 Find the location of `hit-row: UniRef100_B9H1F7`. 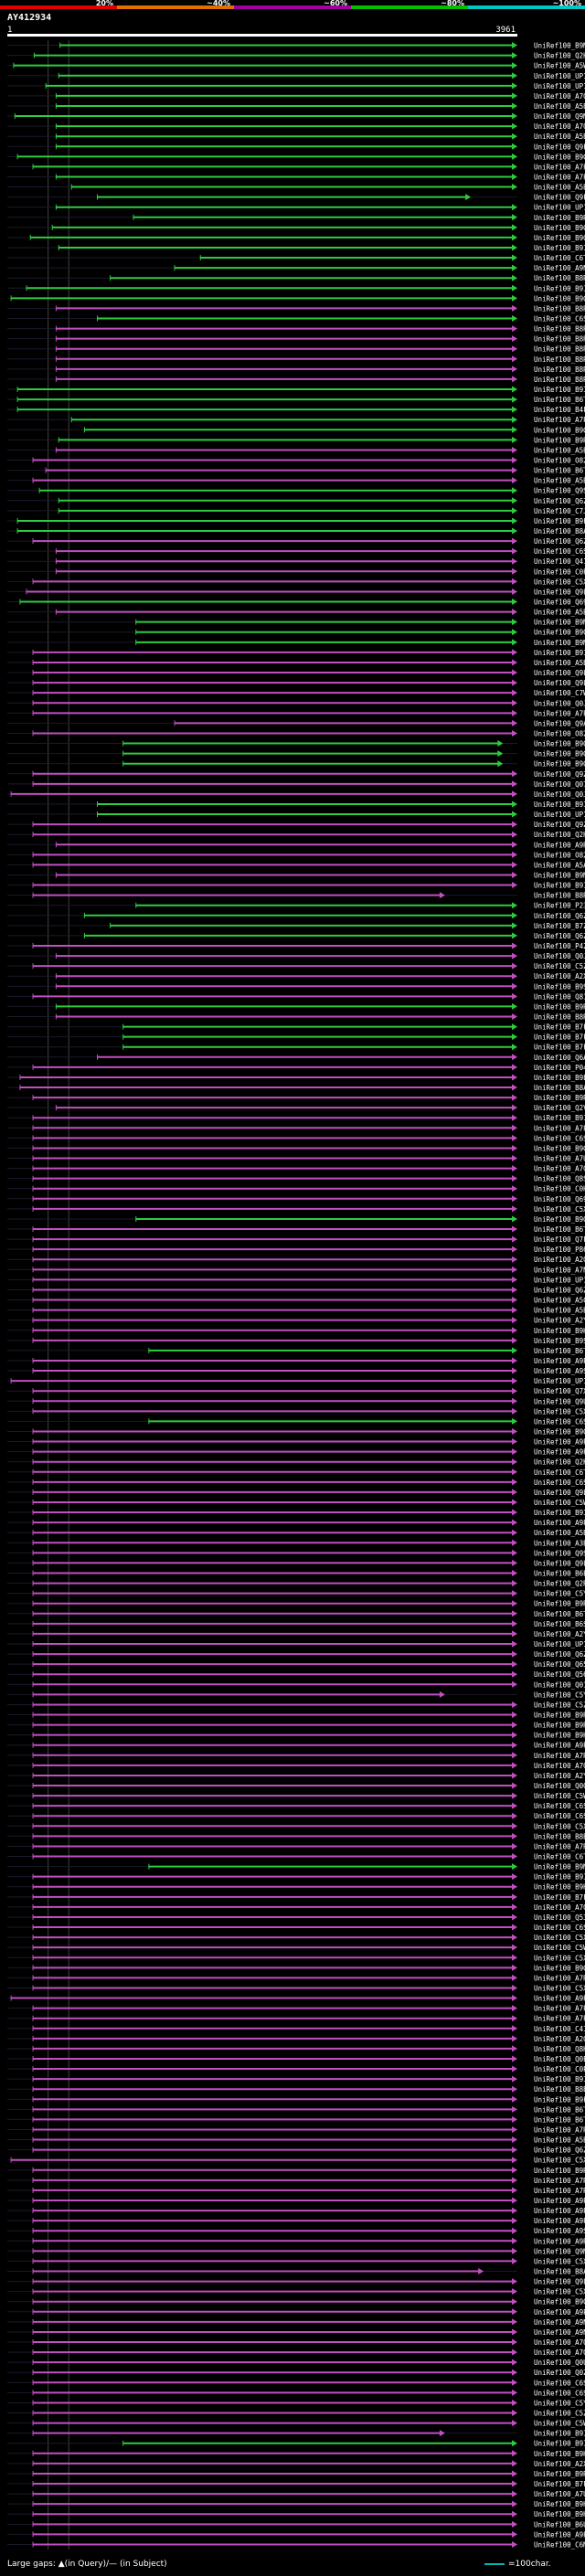

hit-row: UniRef100_B9H1F7 is located at coordinates (296, 2504).